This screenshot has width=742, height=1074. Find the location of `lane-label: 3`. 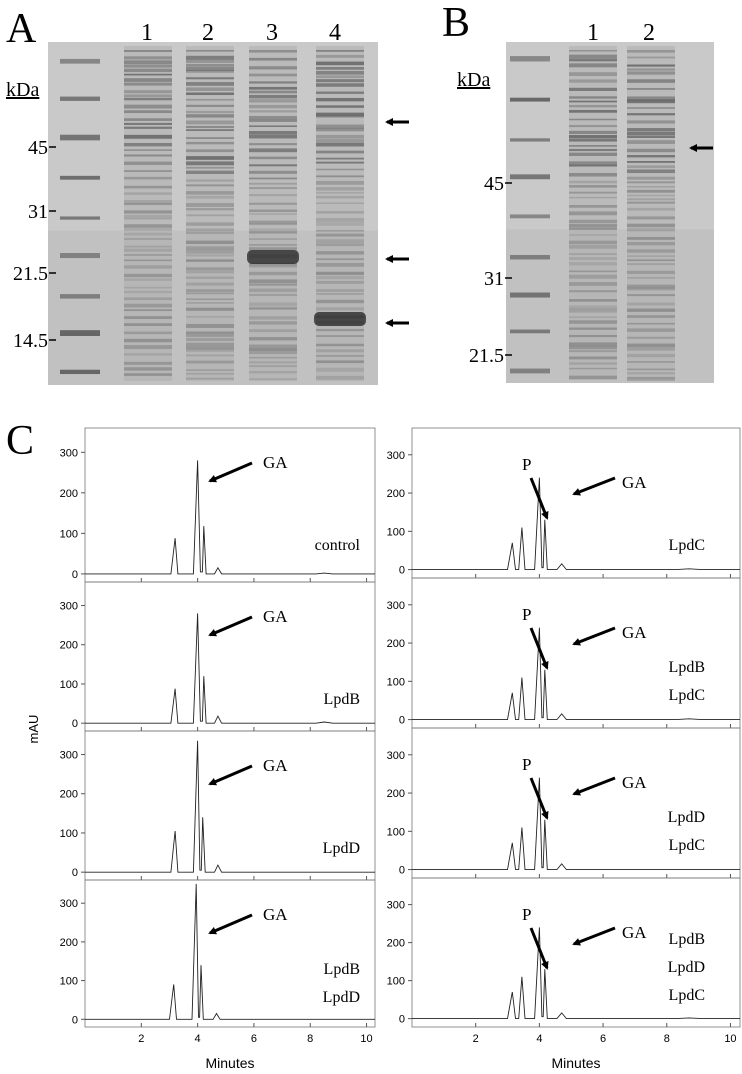

lane-label: 3 is located at coordinates (272, 33).